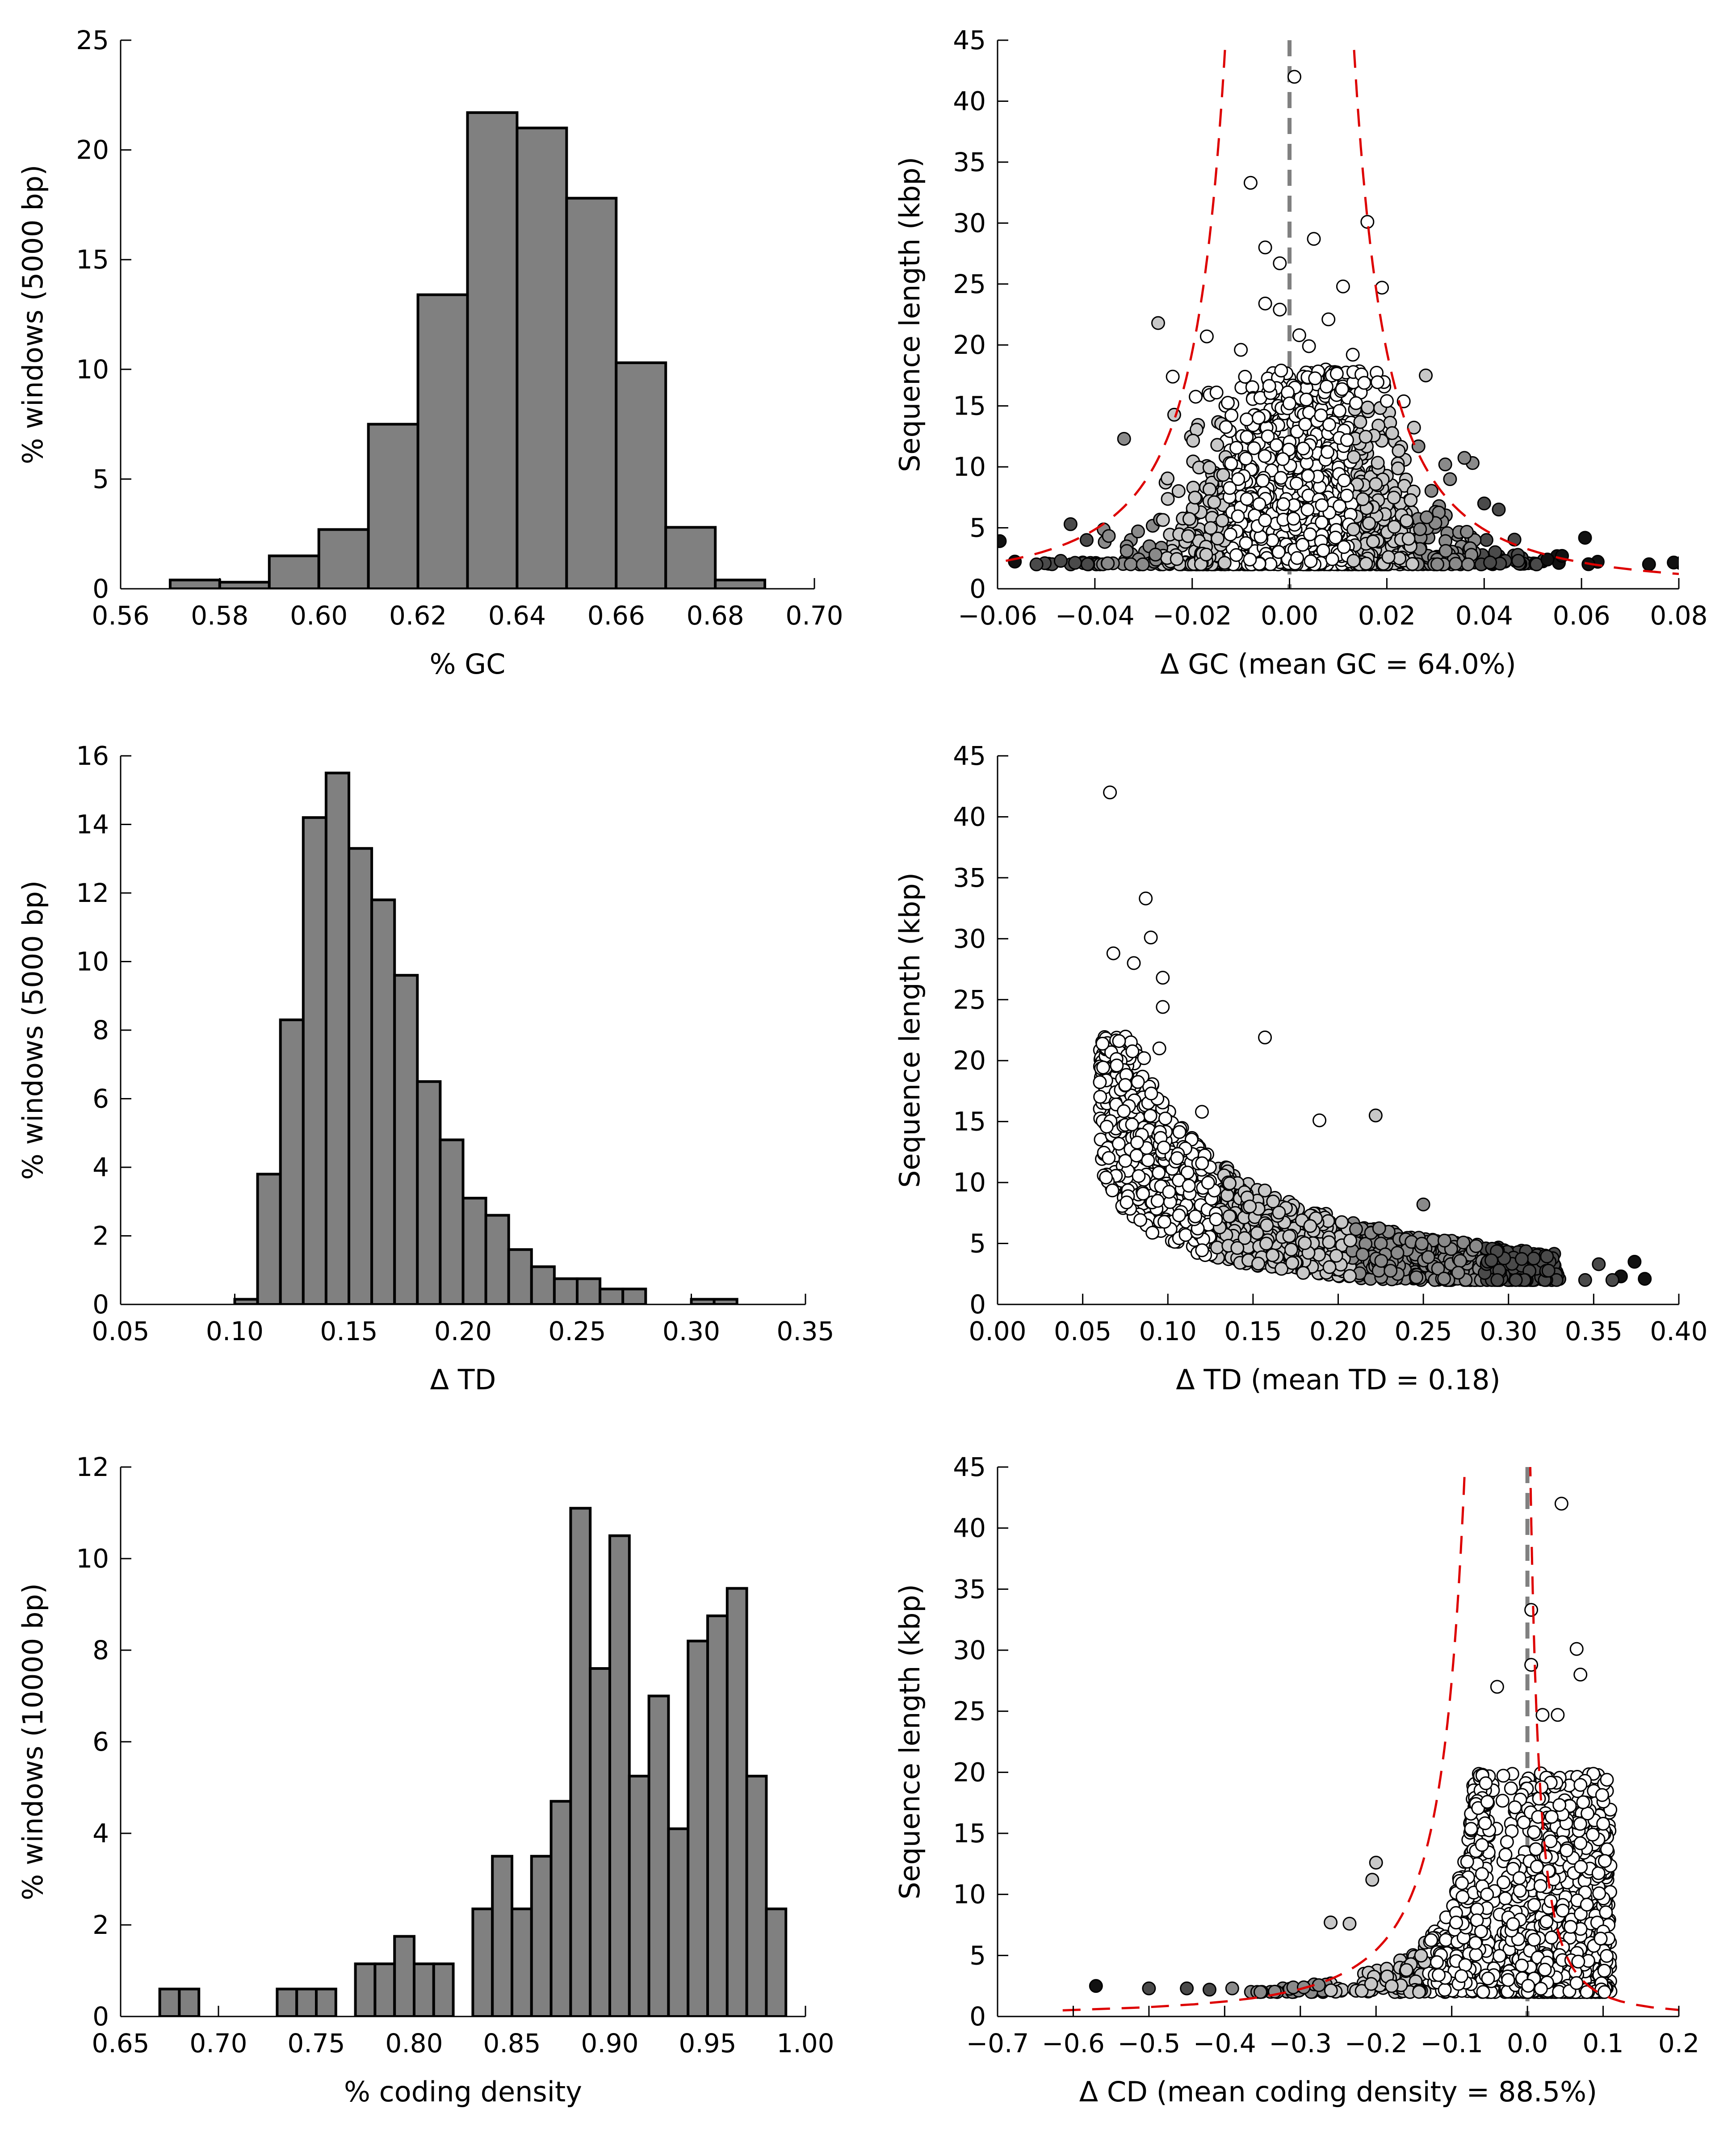 The width and height of the screenshot is (1736, 2138). Describe the element at coordinates (909, 1030) in the screenshot. I see `y-axis-label: Sequence length (kbp)` at that location.